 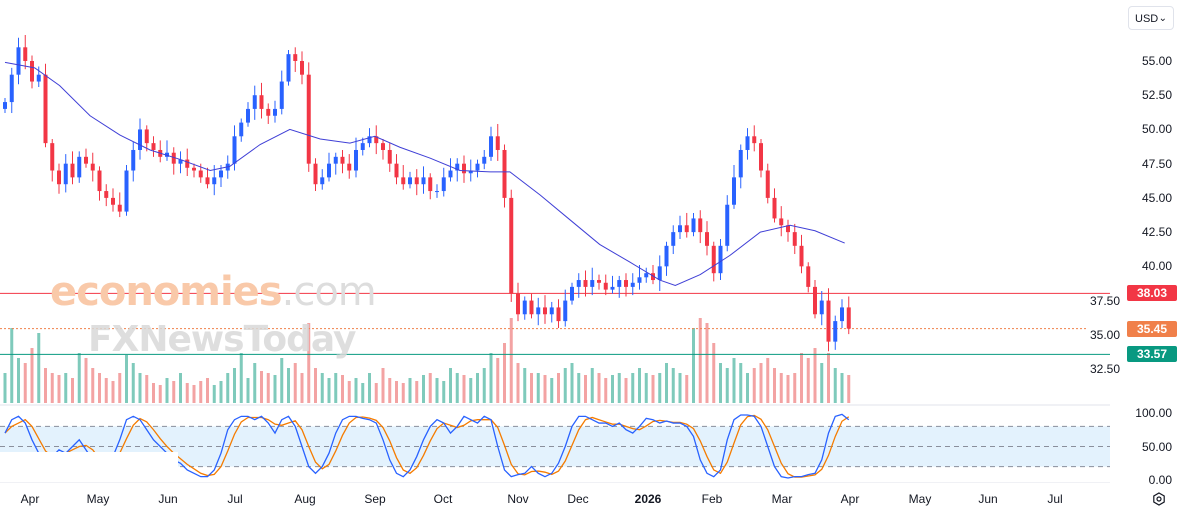 I want to click on time-axis-label: Nov, so click(x=518, y=499).